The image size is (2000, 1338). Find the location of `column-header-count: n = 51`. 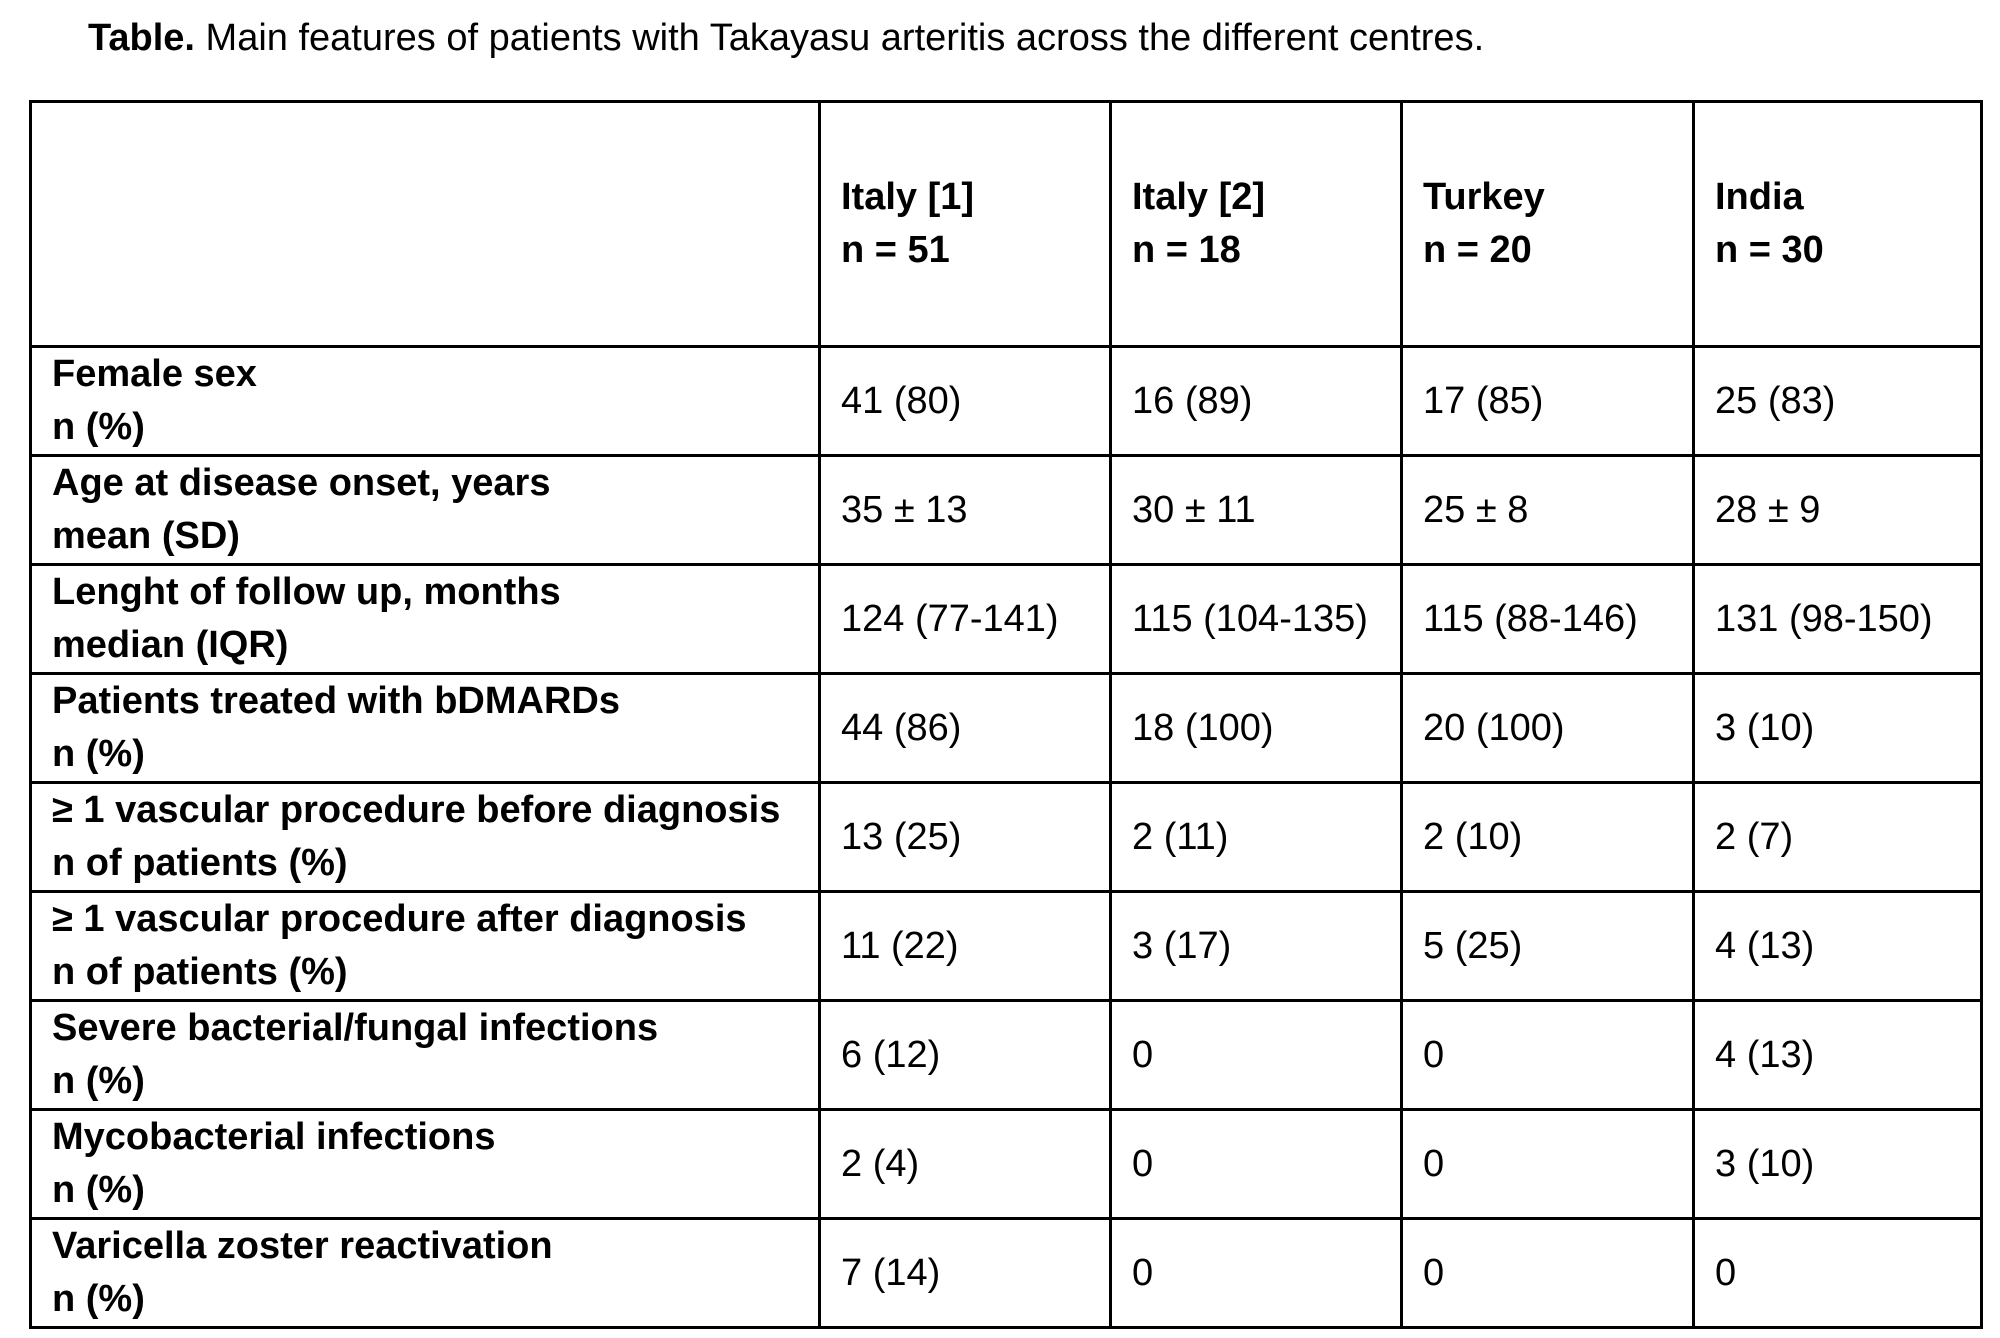

column-header-count: n = 51 is located at coordinates (895, 250).